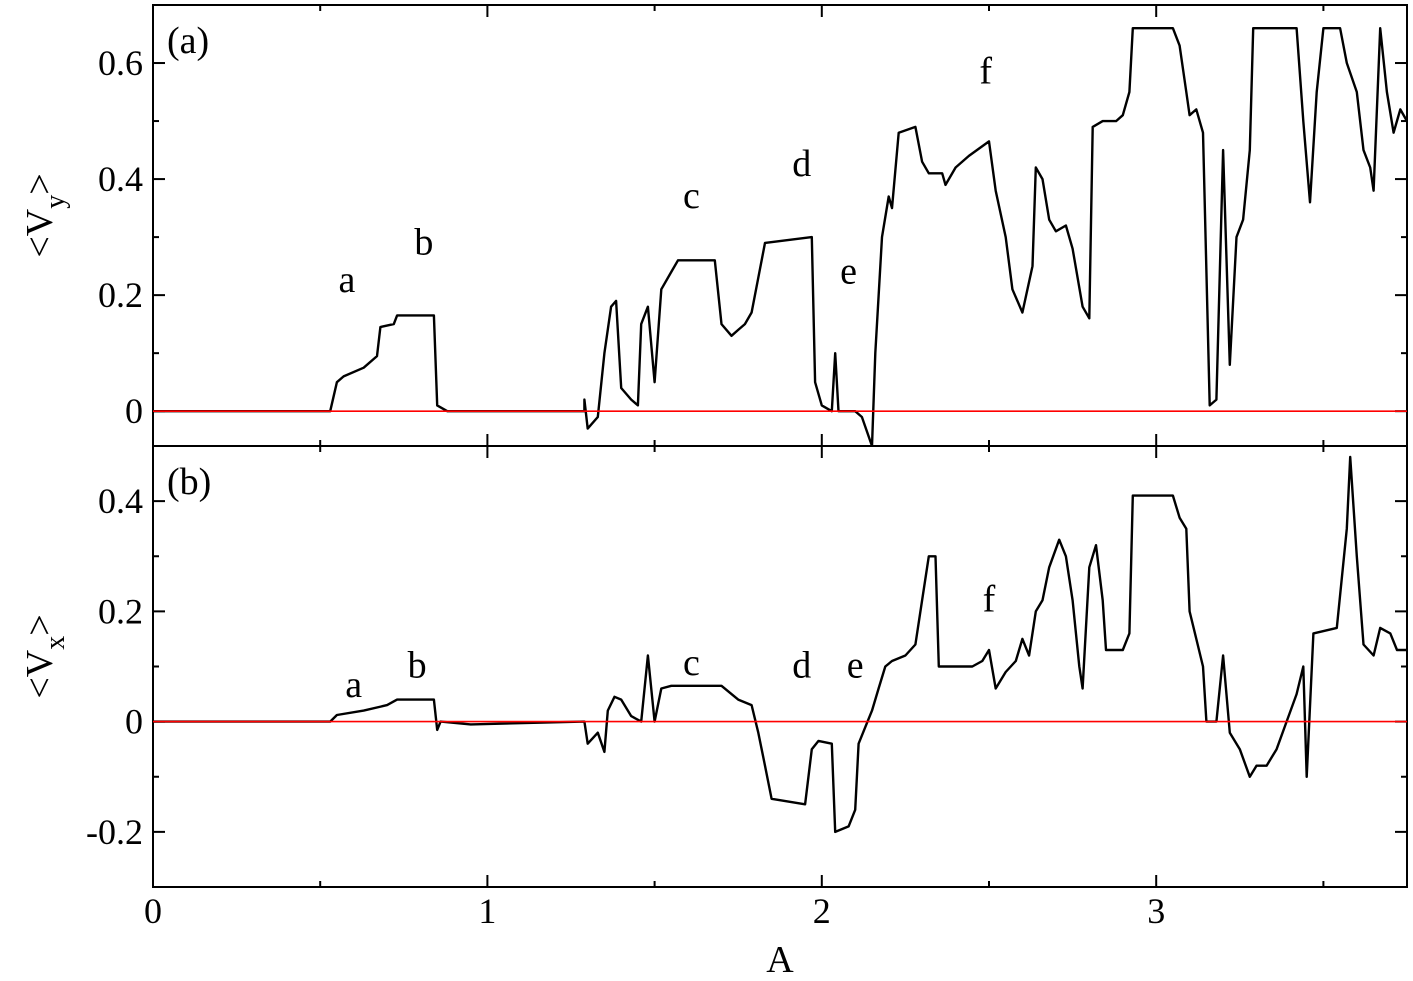  What do you see at coordinates (134, 722) in the screenshot?
I see `bottom-y-tick-label: 0` at bounding box center [134, 722].